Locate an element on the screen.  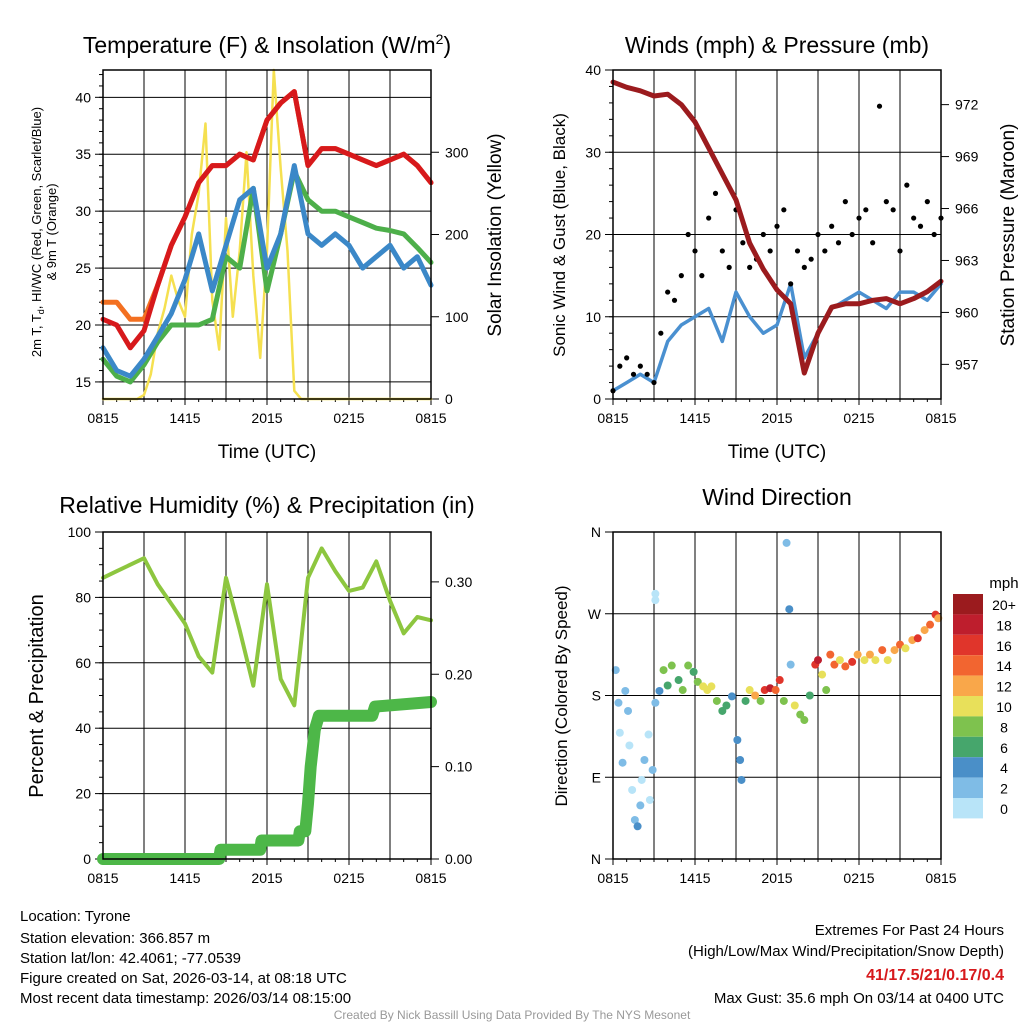
y-tick-label: 10 is located at coordinates (593, 317).